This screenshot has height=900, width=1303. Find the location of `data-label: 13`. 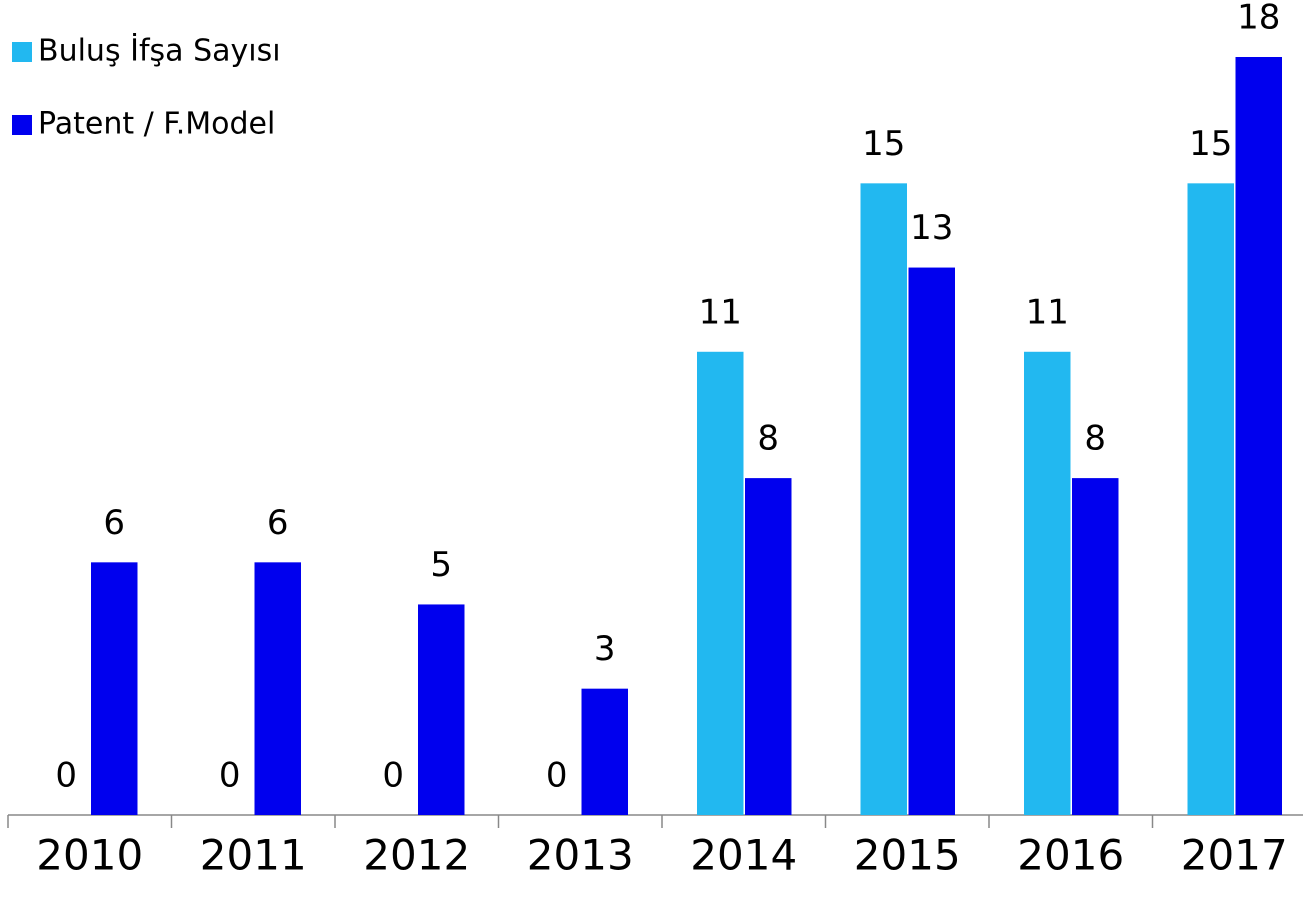

data-label: 13 is located at coordinates (931, 228).